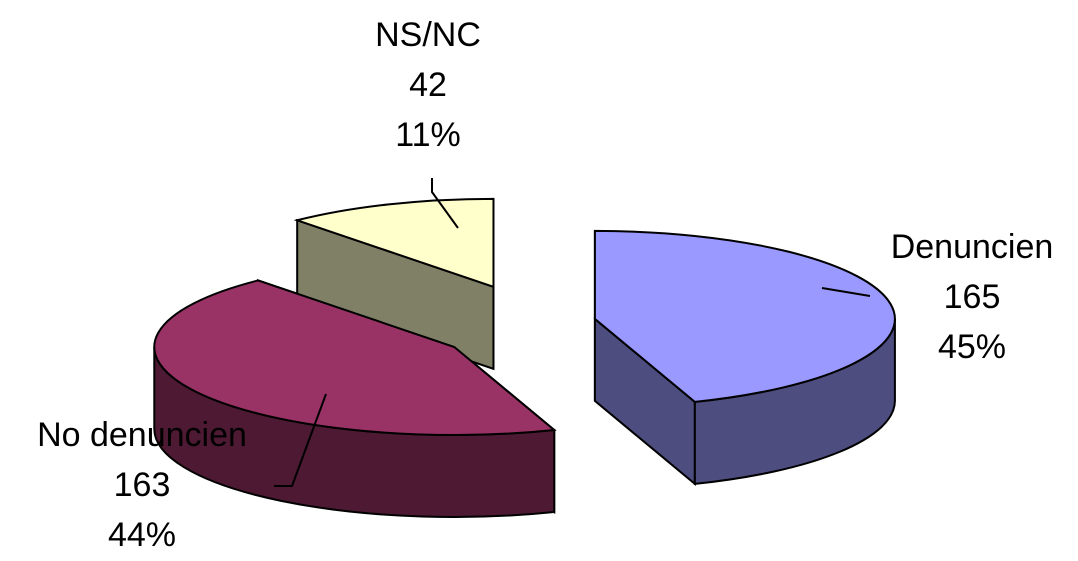 Image resolution: width=1078 pixels, height=561 pixels. Describe the element at coordinates (428, 135) in the screenshot. I see `data-label-percent-ns-nc: 11%` at that location.